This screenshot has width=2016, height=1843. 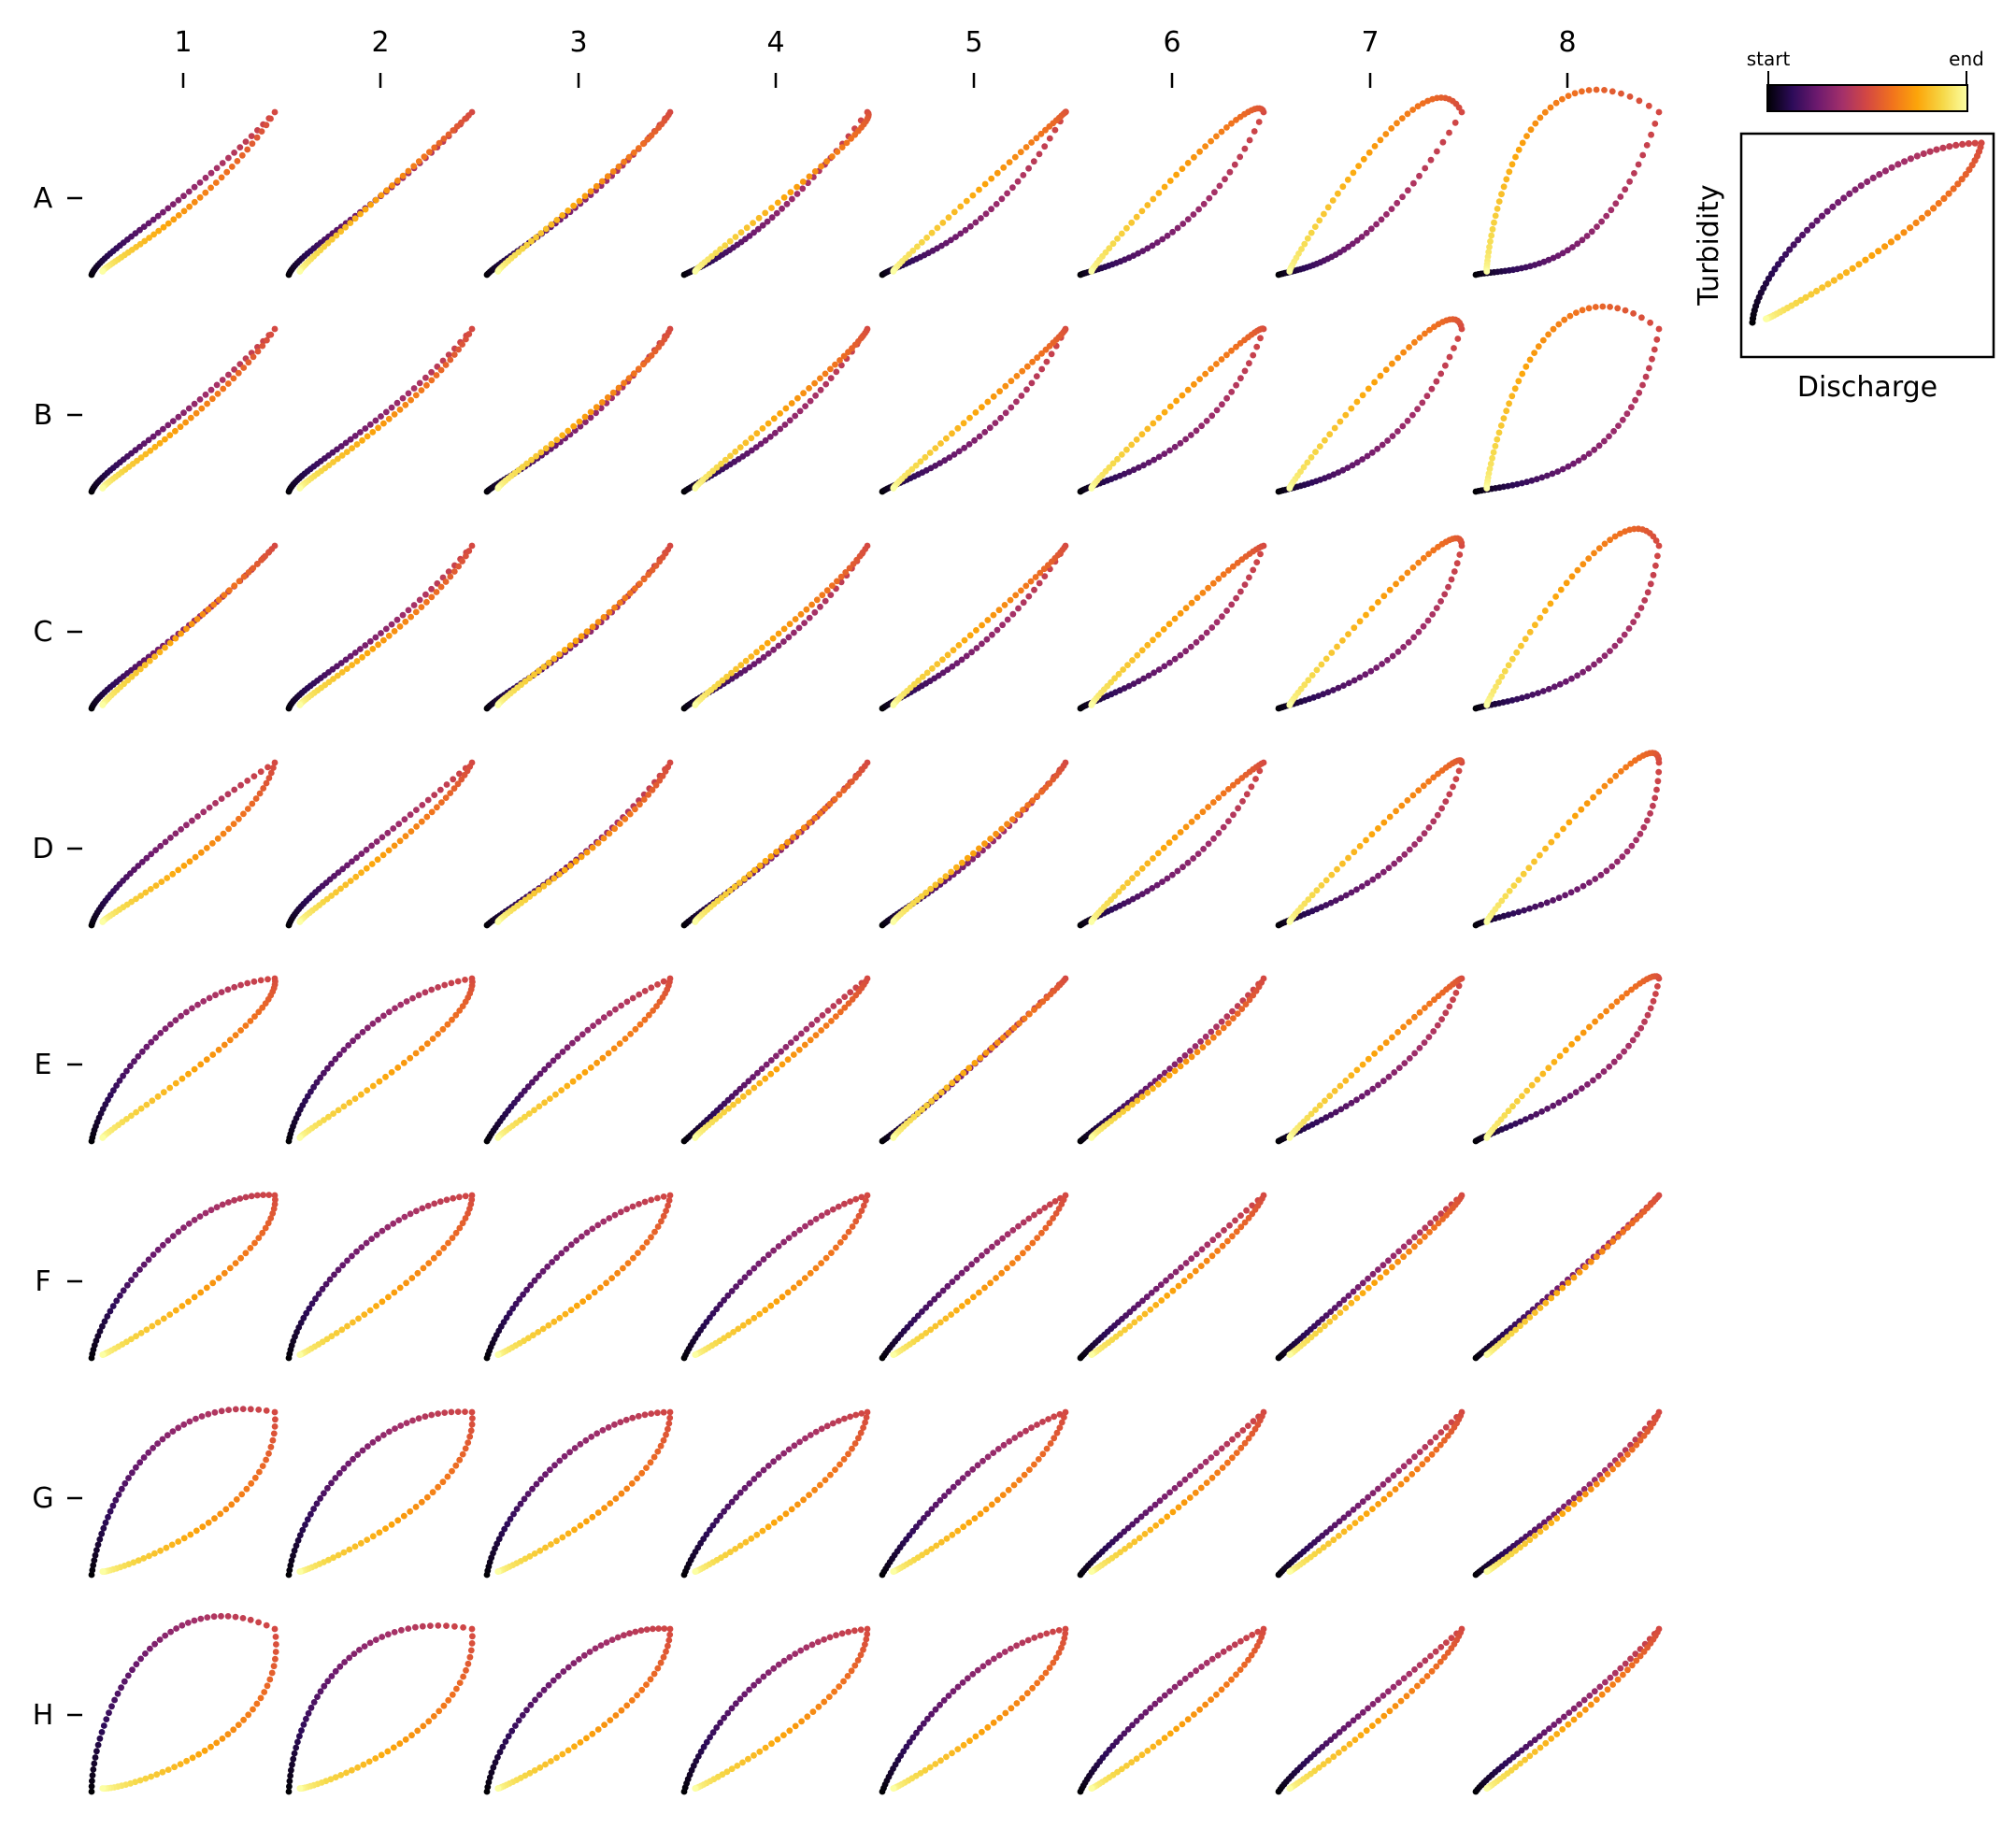 I want to click on loop-H1-point, so click(x=165, y=1635).